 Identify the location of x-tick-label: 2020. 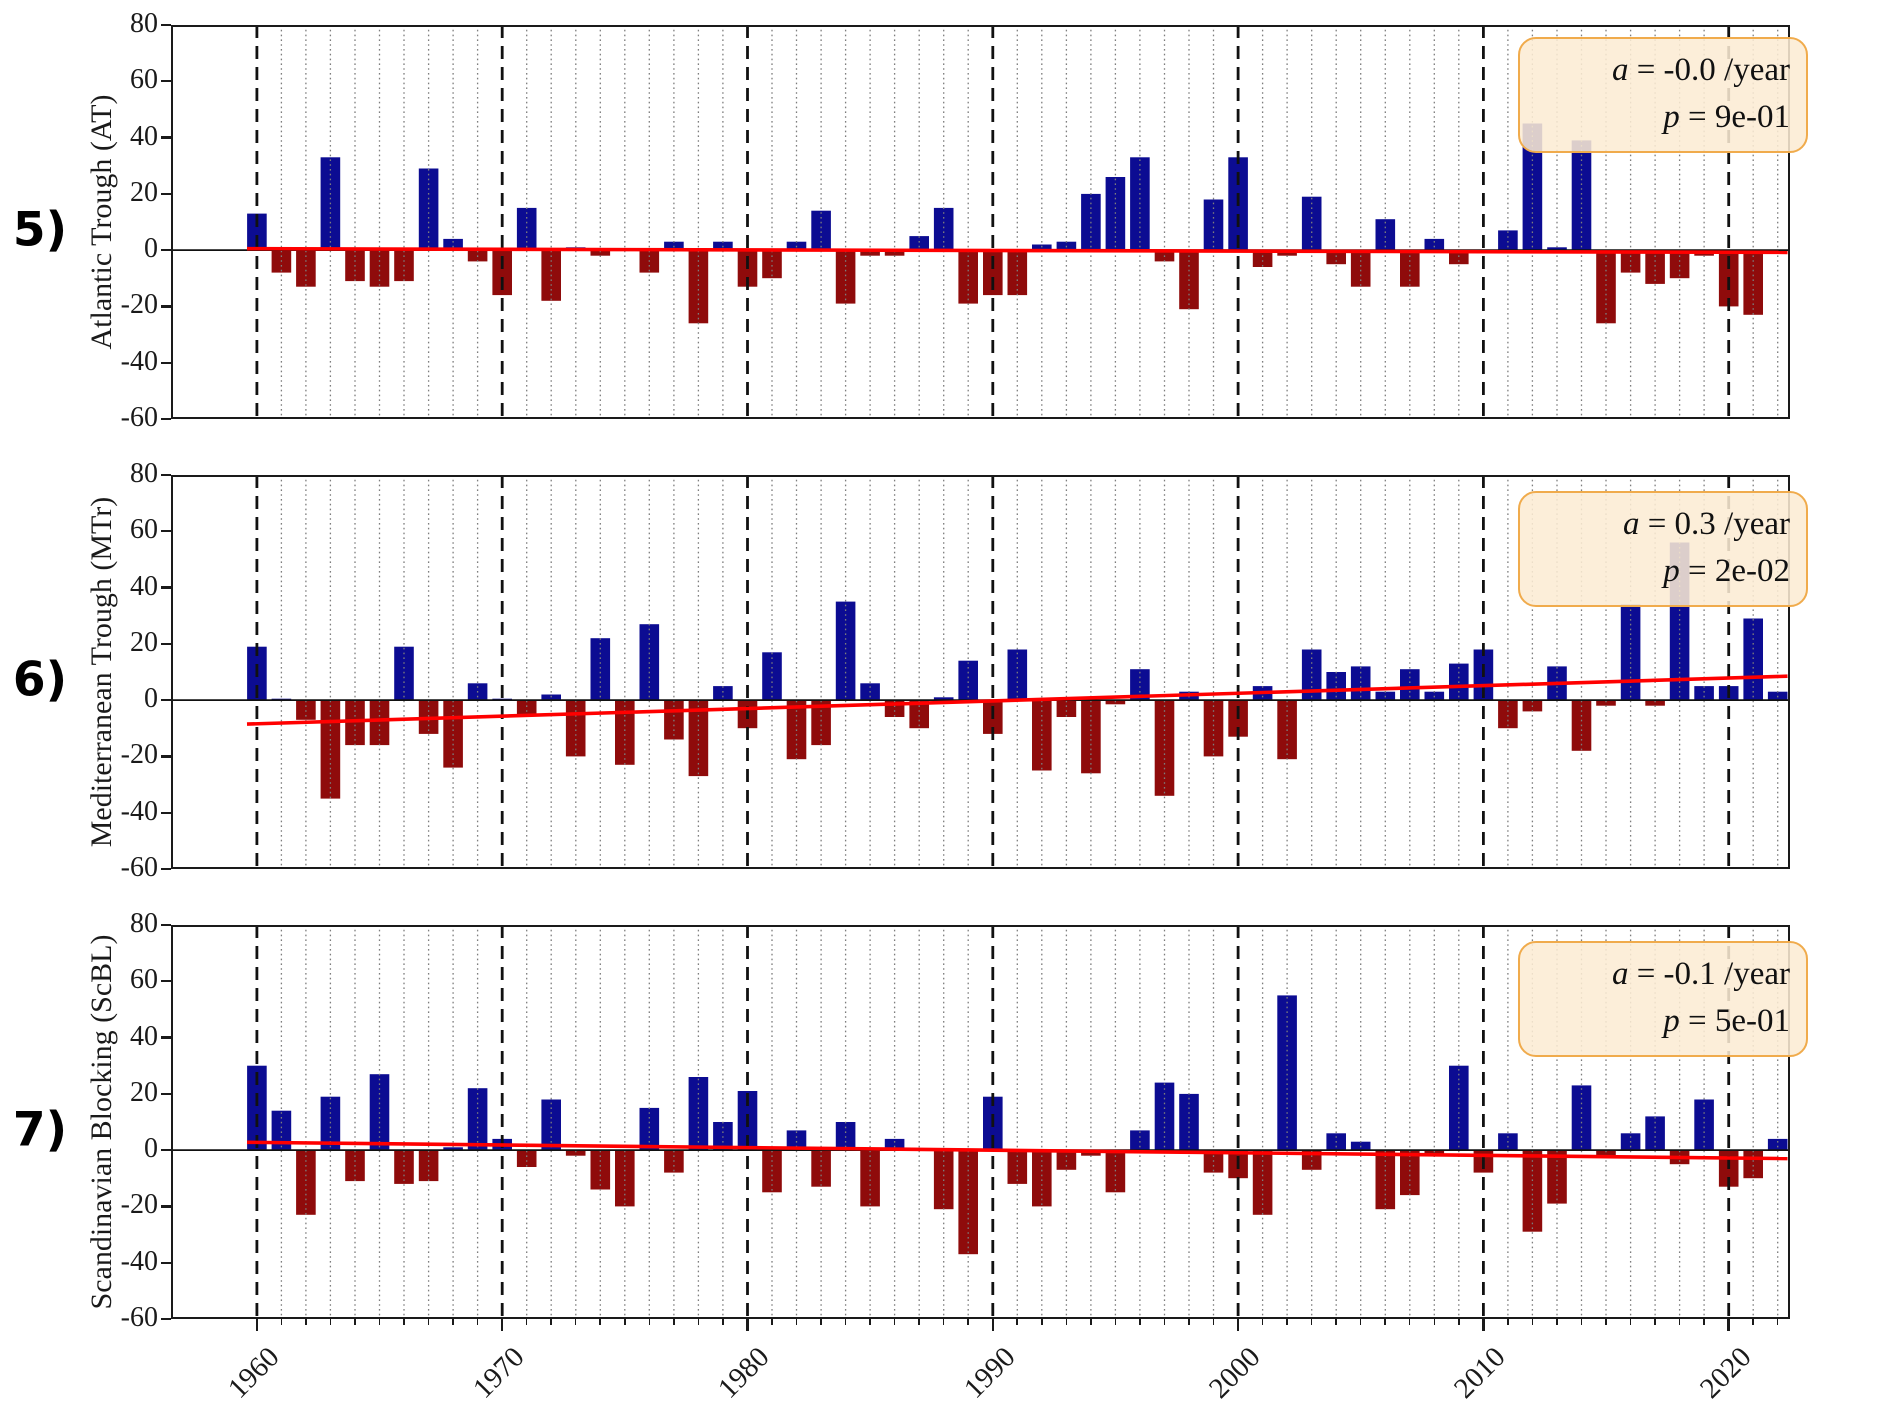
(1725, 1373).